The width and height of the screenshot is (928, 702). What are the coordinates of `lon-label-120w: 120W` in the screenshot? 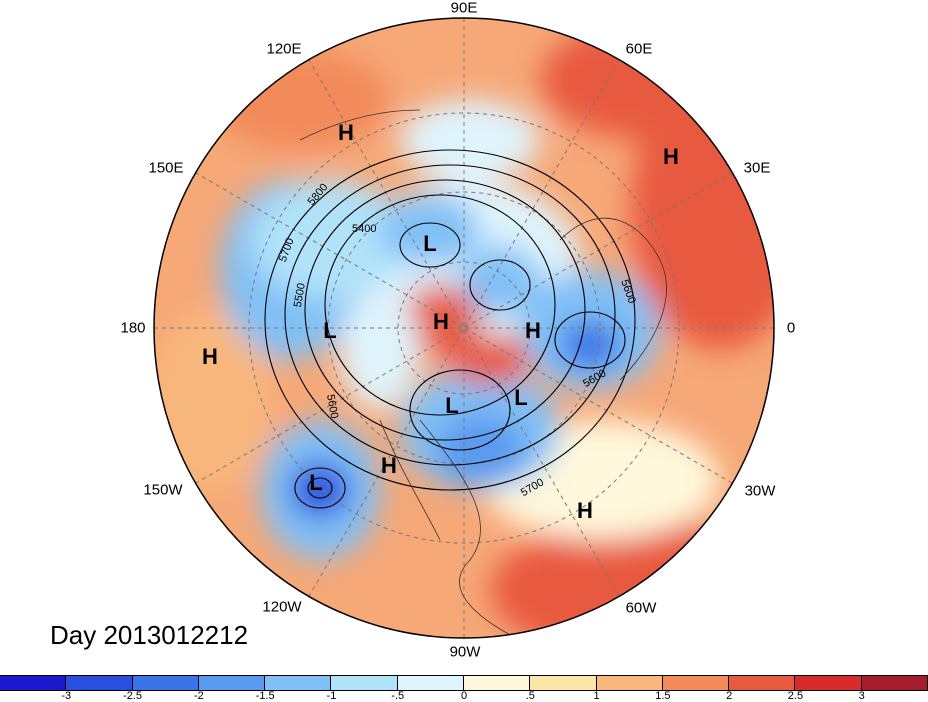 It's located at (282, 607).